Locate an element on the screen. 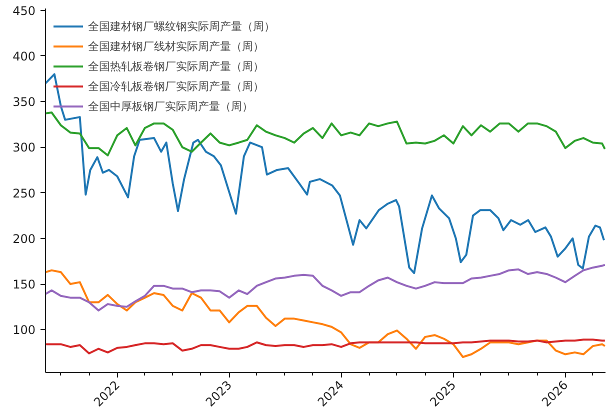 Image resolution: width=609 pixels, height=413 pixels. legend-label: 全国建材钢厂螺纹钢实际周产量（周） is located at coordinates (181, 26).